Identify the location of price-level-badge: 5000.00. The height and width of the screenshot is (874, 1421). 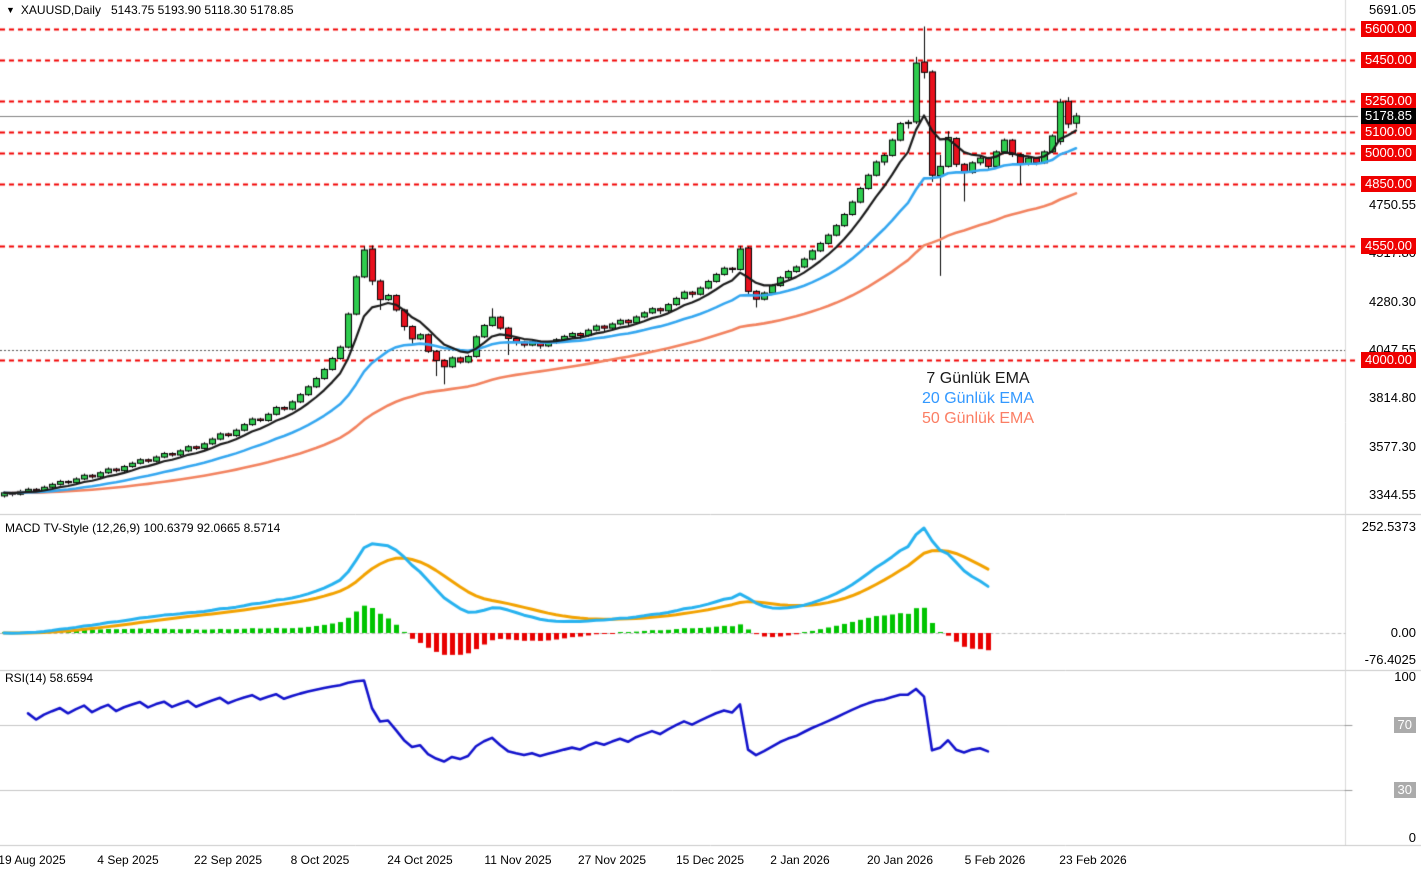
(1388, 153).